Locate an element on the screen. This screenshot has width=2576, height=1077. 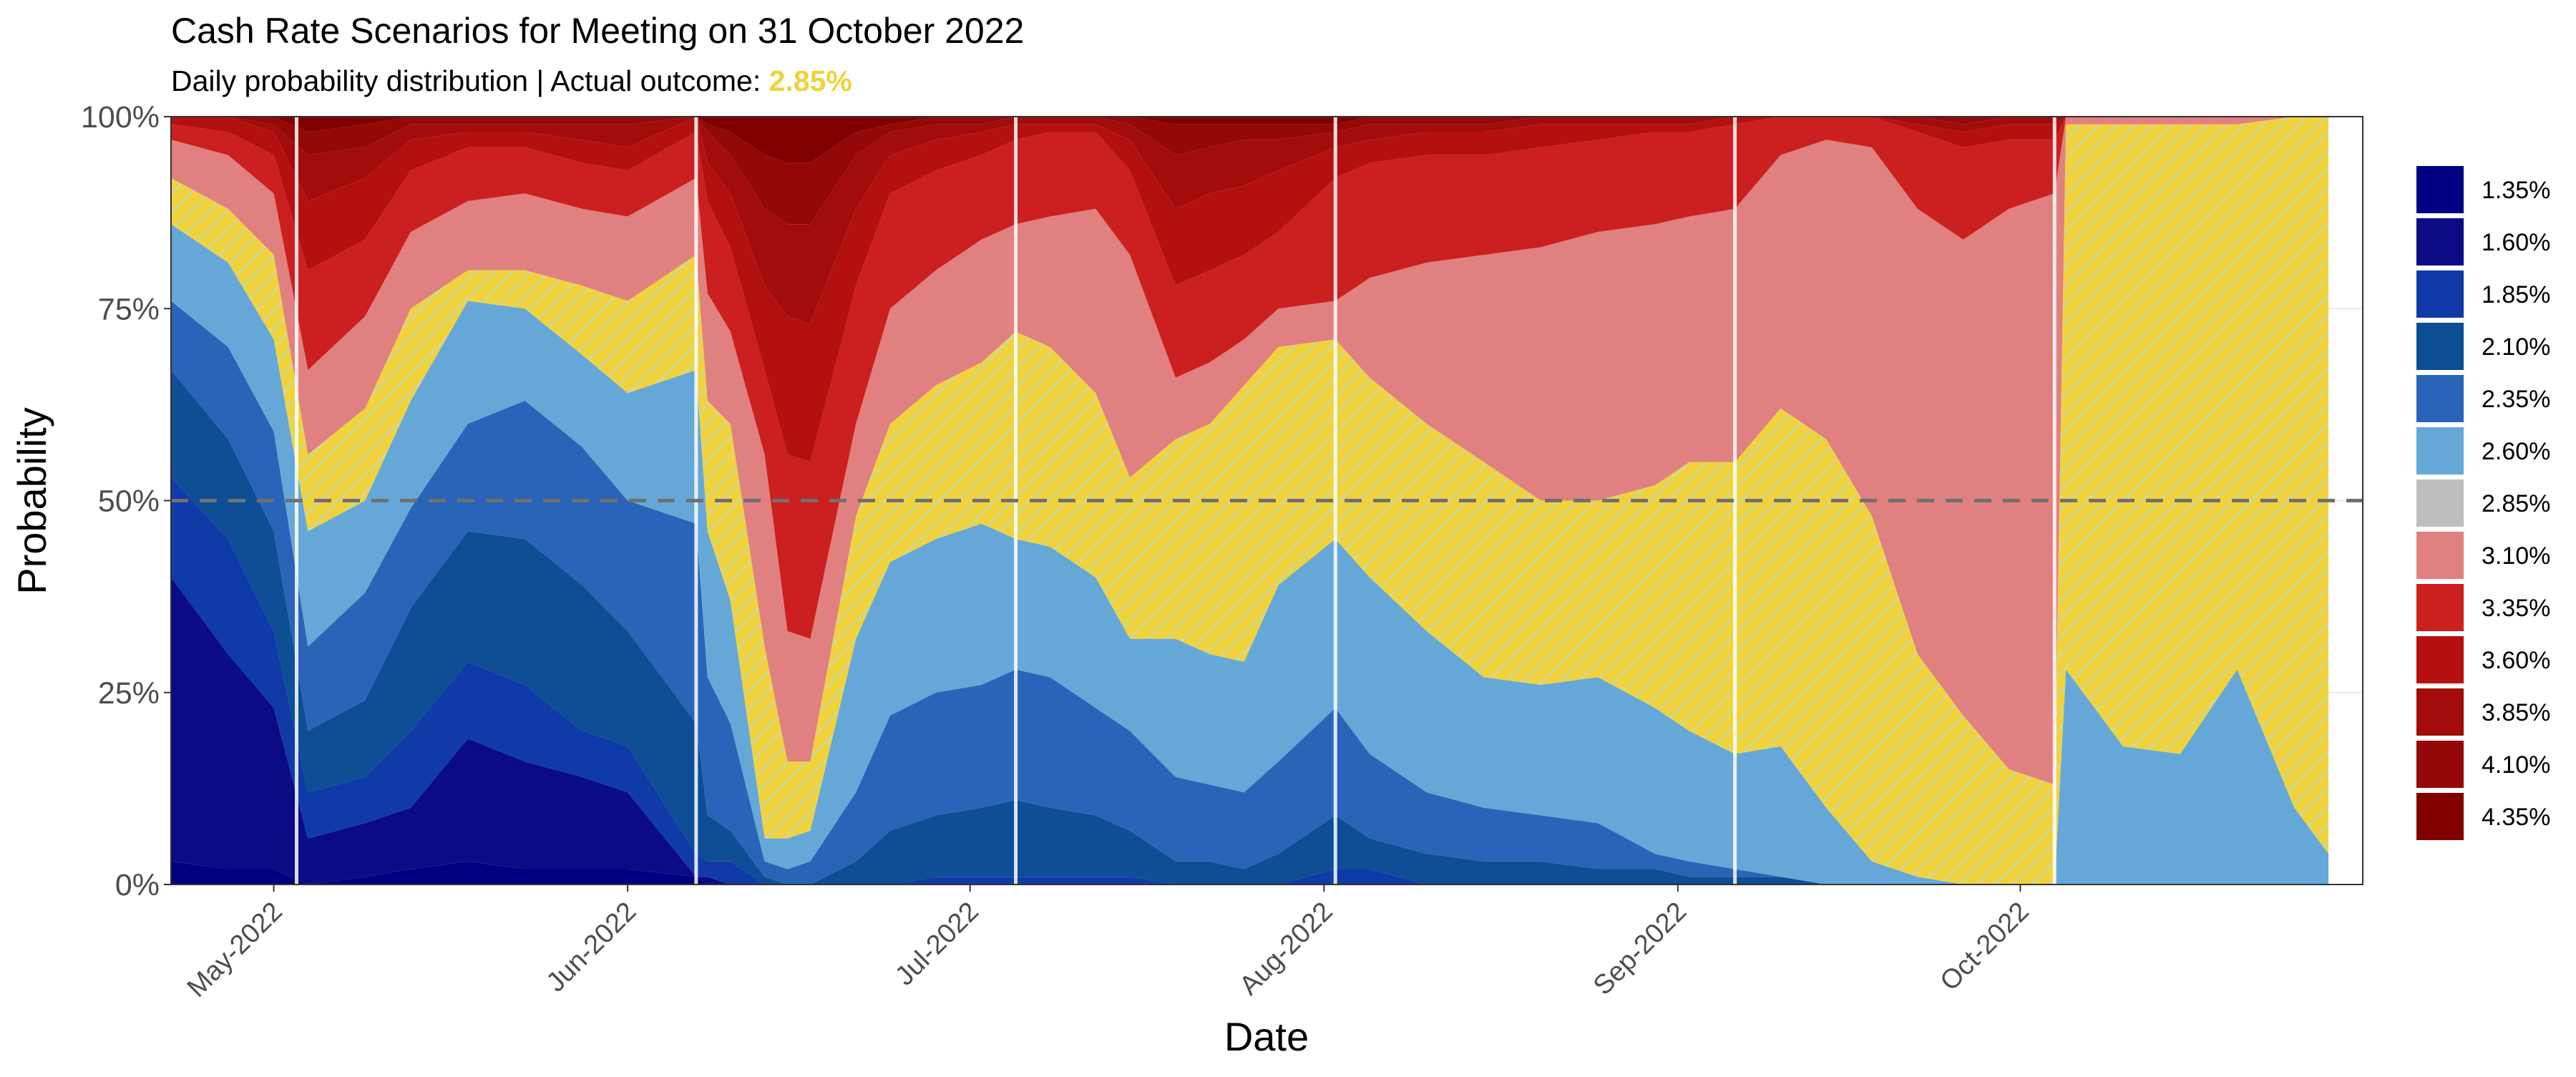
legend-swatch-3-85pct is located at coordinates (2440, 712).